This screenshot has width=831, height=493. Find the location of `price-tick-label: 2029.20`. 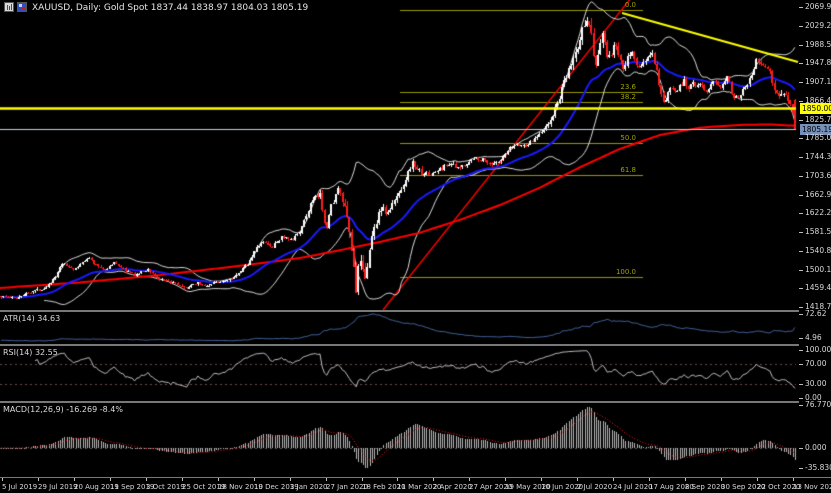

price-tick-label: 2029.20 is located at coordinates (818, 25).